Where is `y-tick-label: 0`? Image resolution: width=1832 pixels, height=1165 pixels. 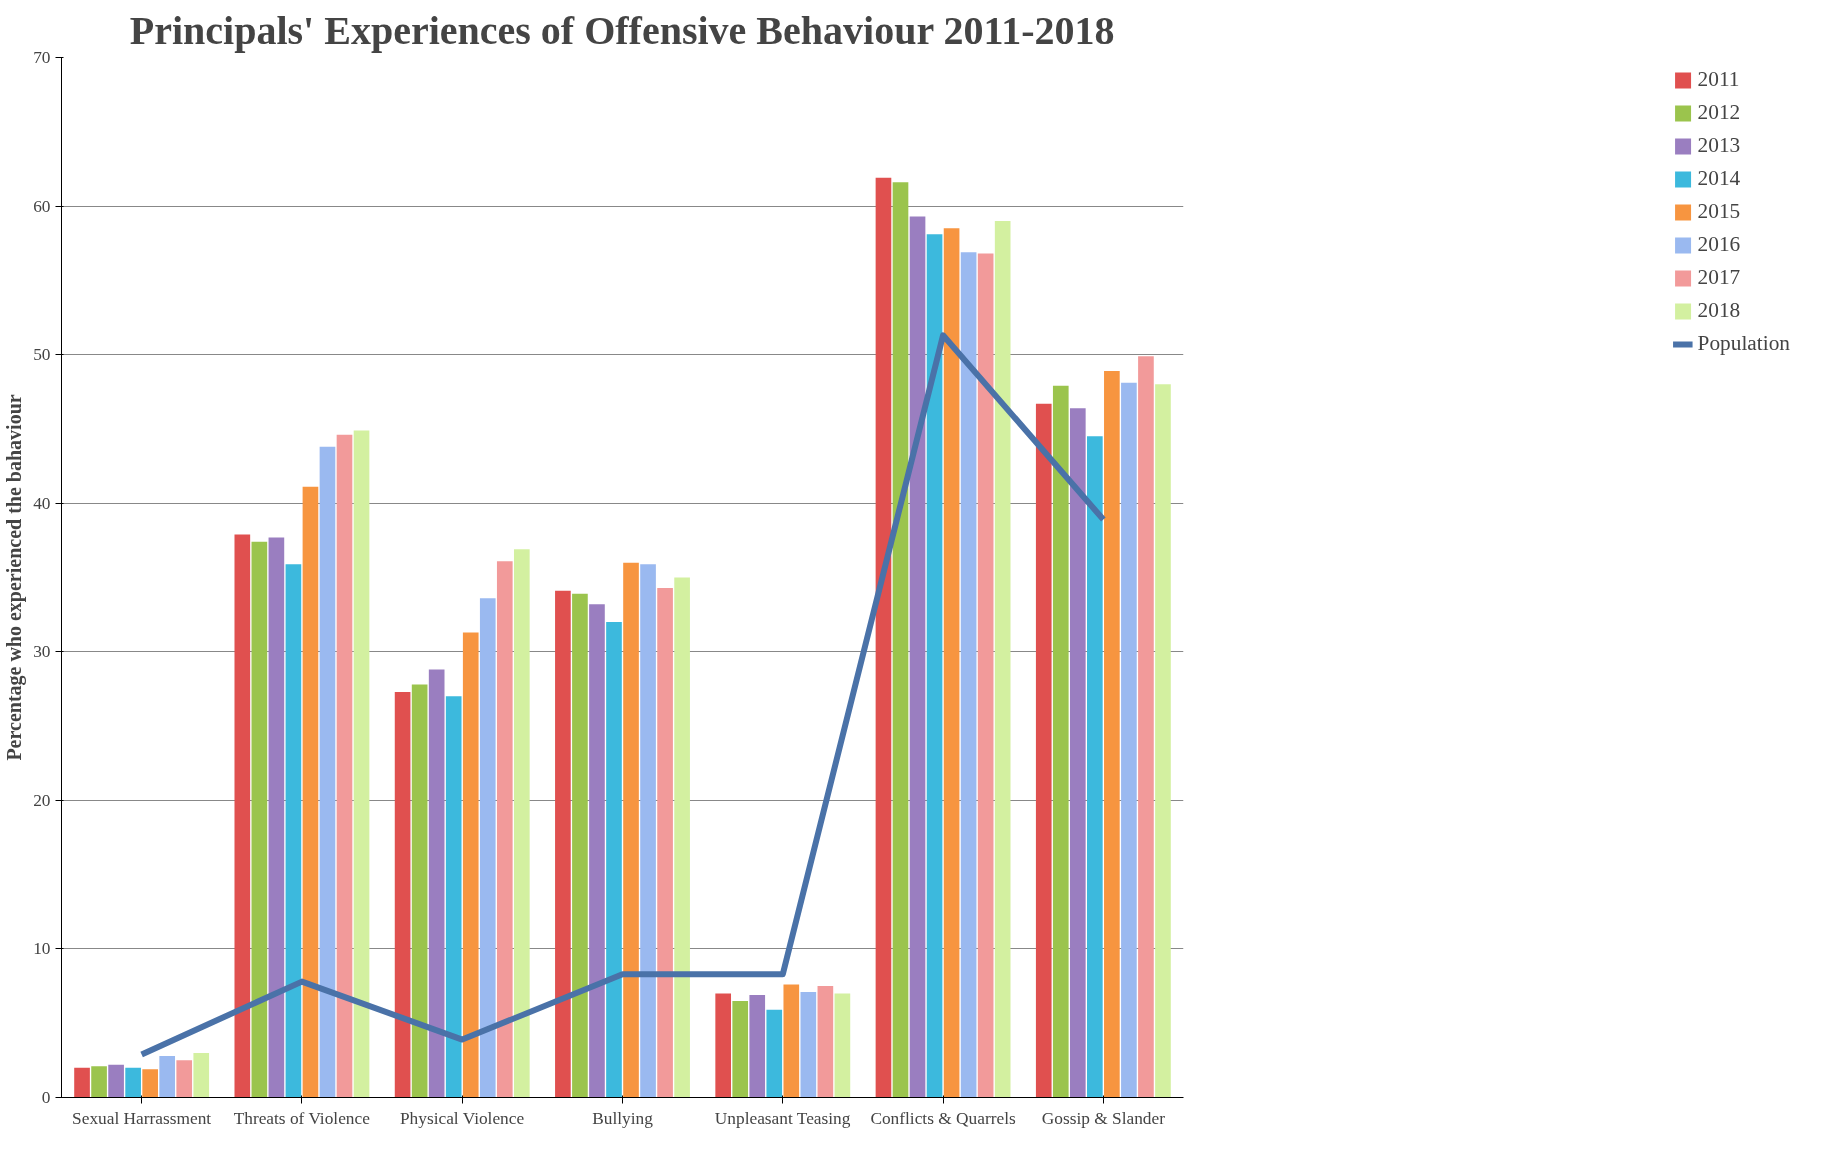 y-tick-label: 0 is located at coordinates (46, 1097).